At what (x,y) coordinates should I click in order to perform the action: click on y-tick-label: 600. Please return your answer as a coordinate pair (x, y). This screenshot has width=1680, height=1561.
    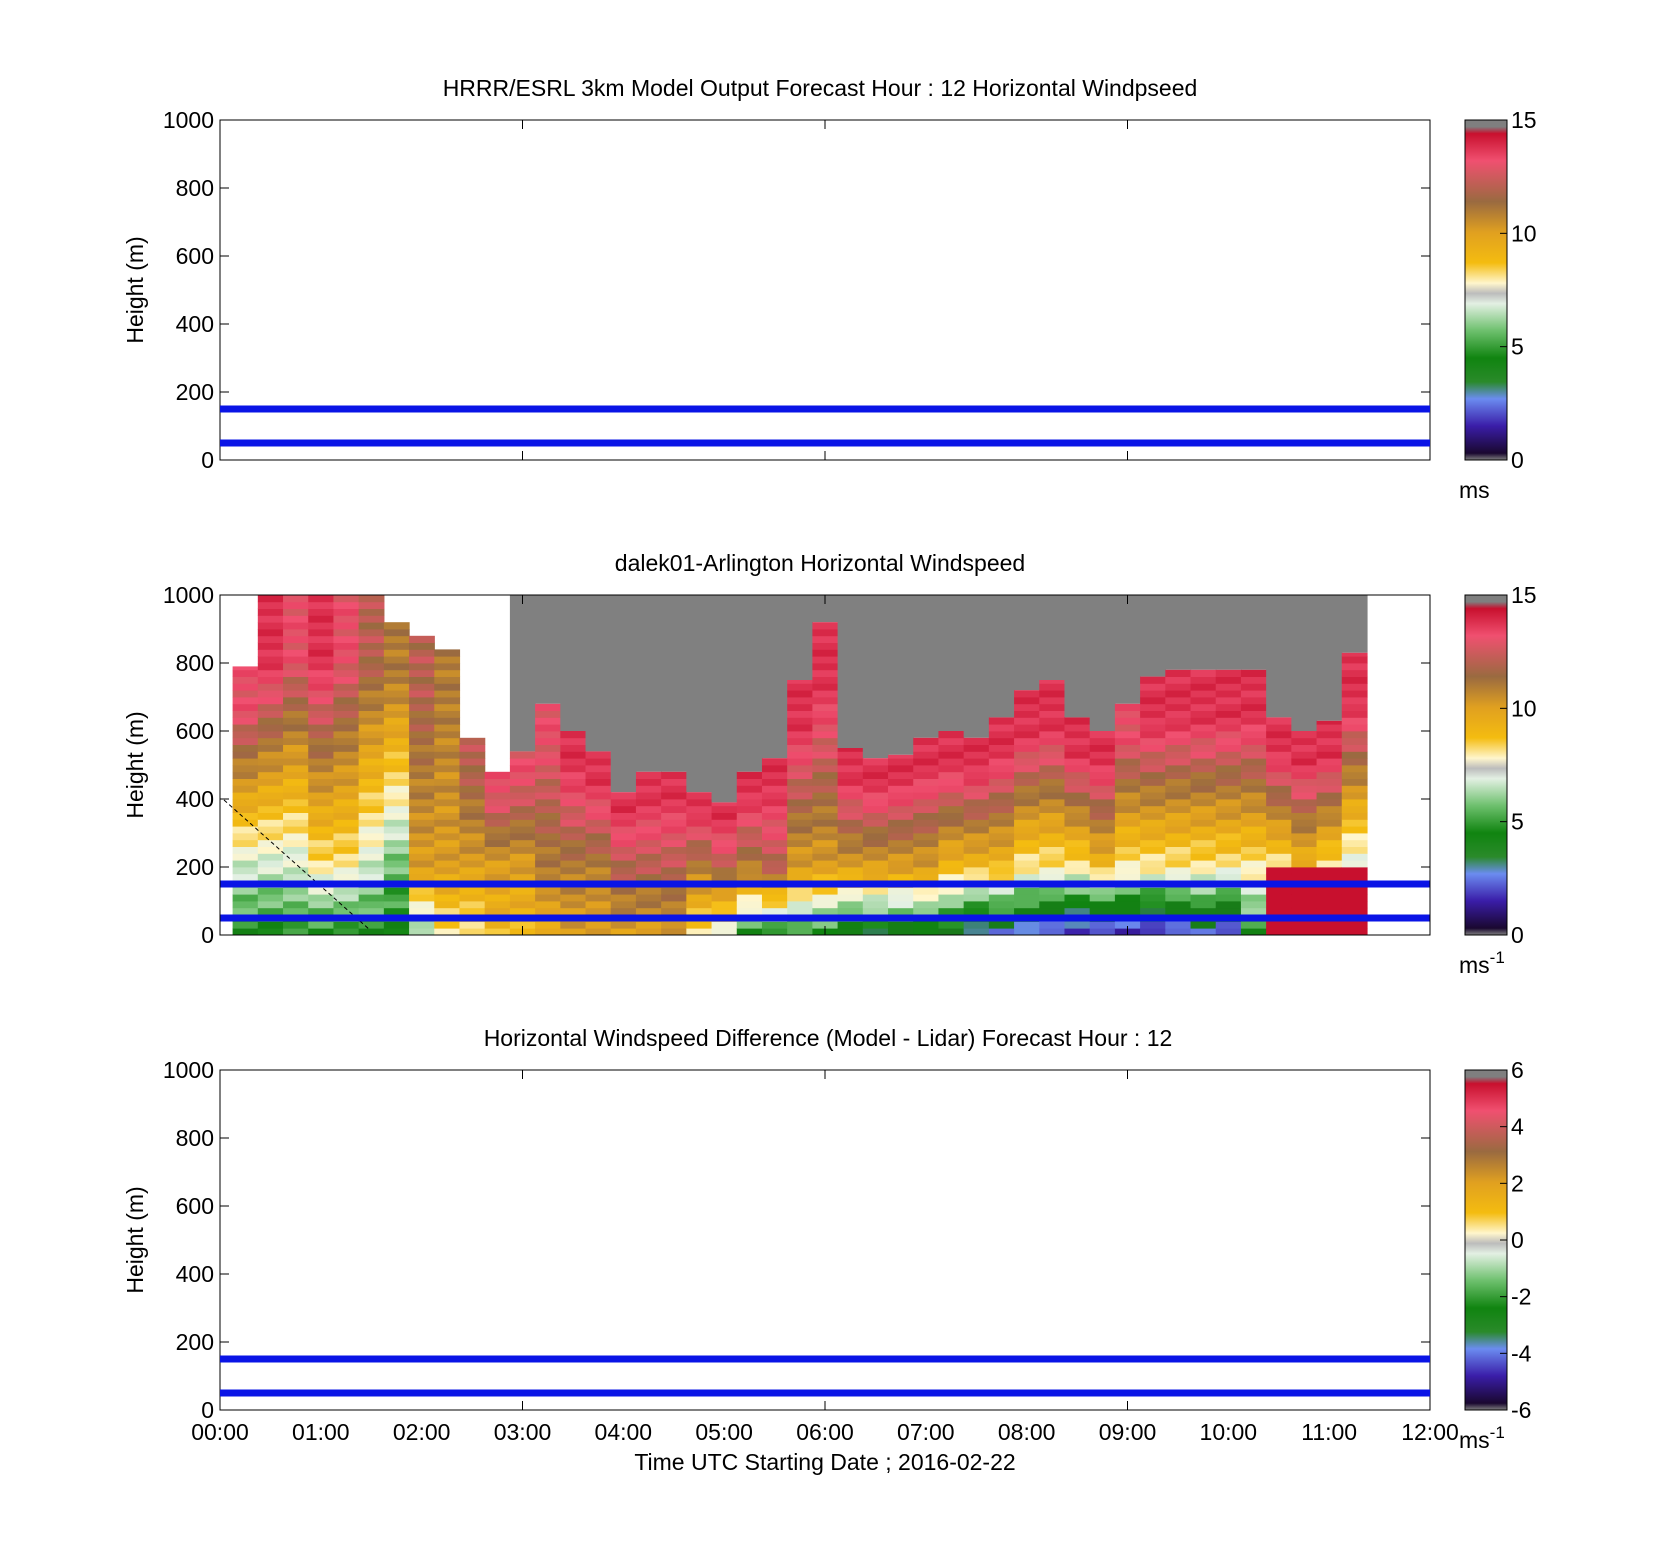
    Looking at the image, I should click on (195, 256).